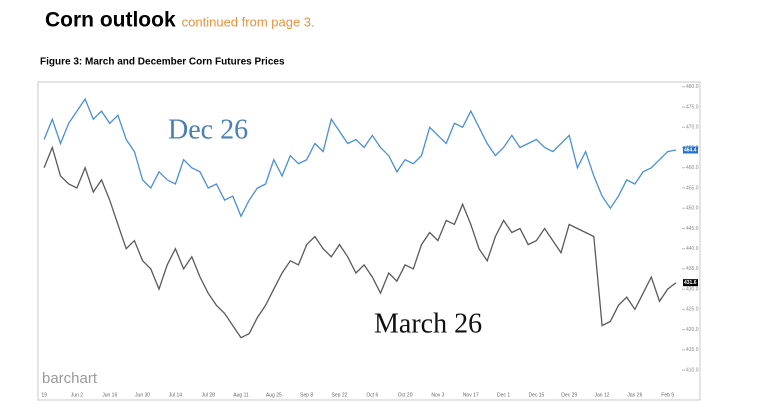  Describe the element at coordinates (692, 310) in the screenshot. I see `y-tick-label: 425.0` at that location.